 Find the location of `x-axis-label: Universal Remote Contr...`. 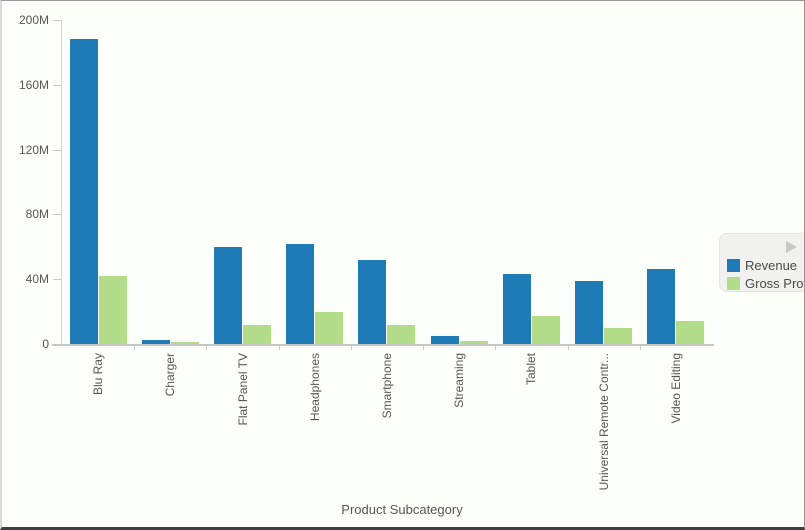

x-axis-label: Universal Remote Contr... is located at coordinates (603, 422).